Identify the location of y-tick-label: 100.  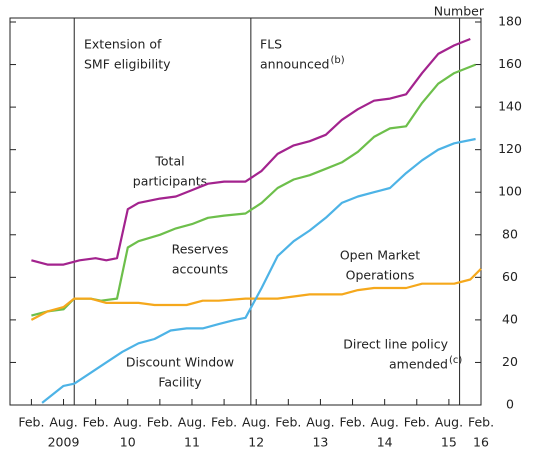
(510, 191).